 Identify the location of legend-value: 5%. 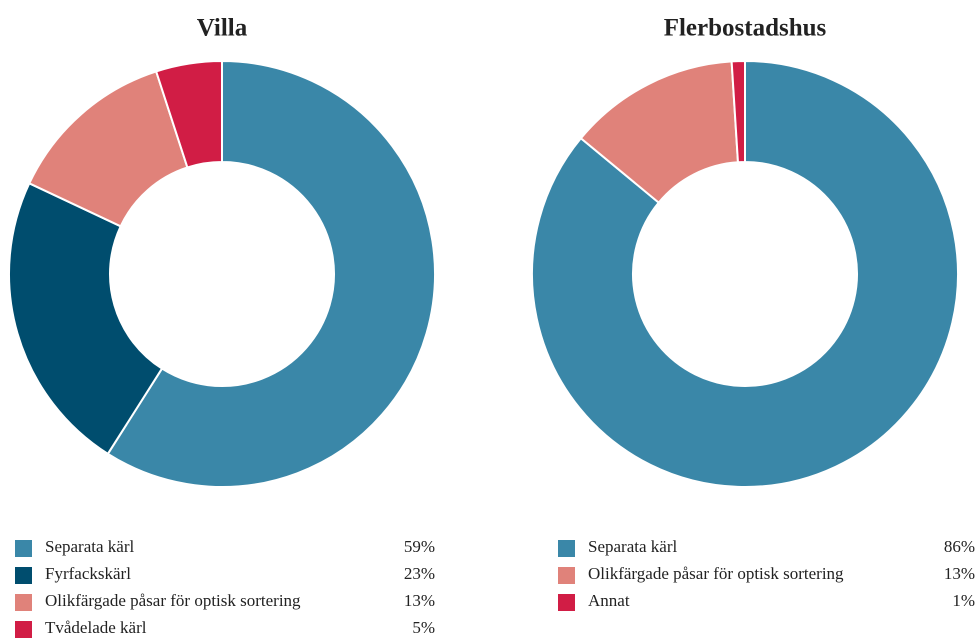
(423, 627).